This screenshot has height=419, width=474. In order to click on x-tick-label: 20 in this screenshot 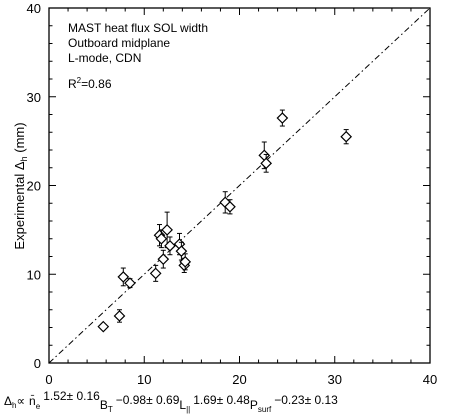, I will do `click(239, 379)`.